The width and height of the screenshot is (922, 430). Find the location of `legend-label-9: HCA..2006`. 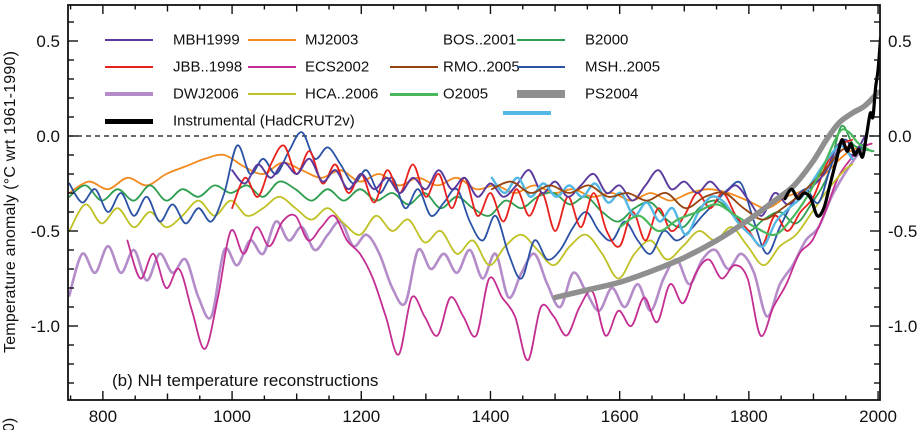

legend-label-9: HCA..2006 is located at coordinates (342, 94).